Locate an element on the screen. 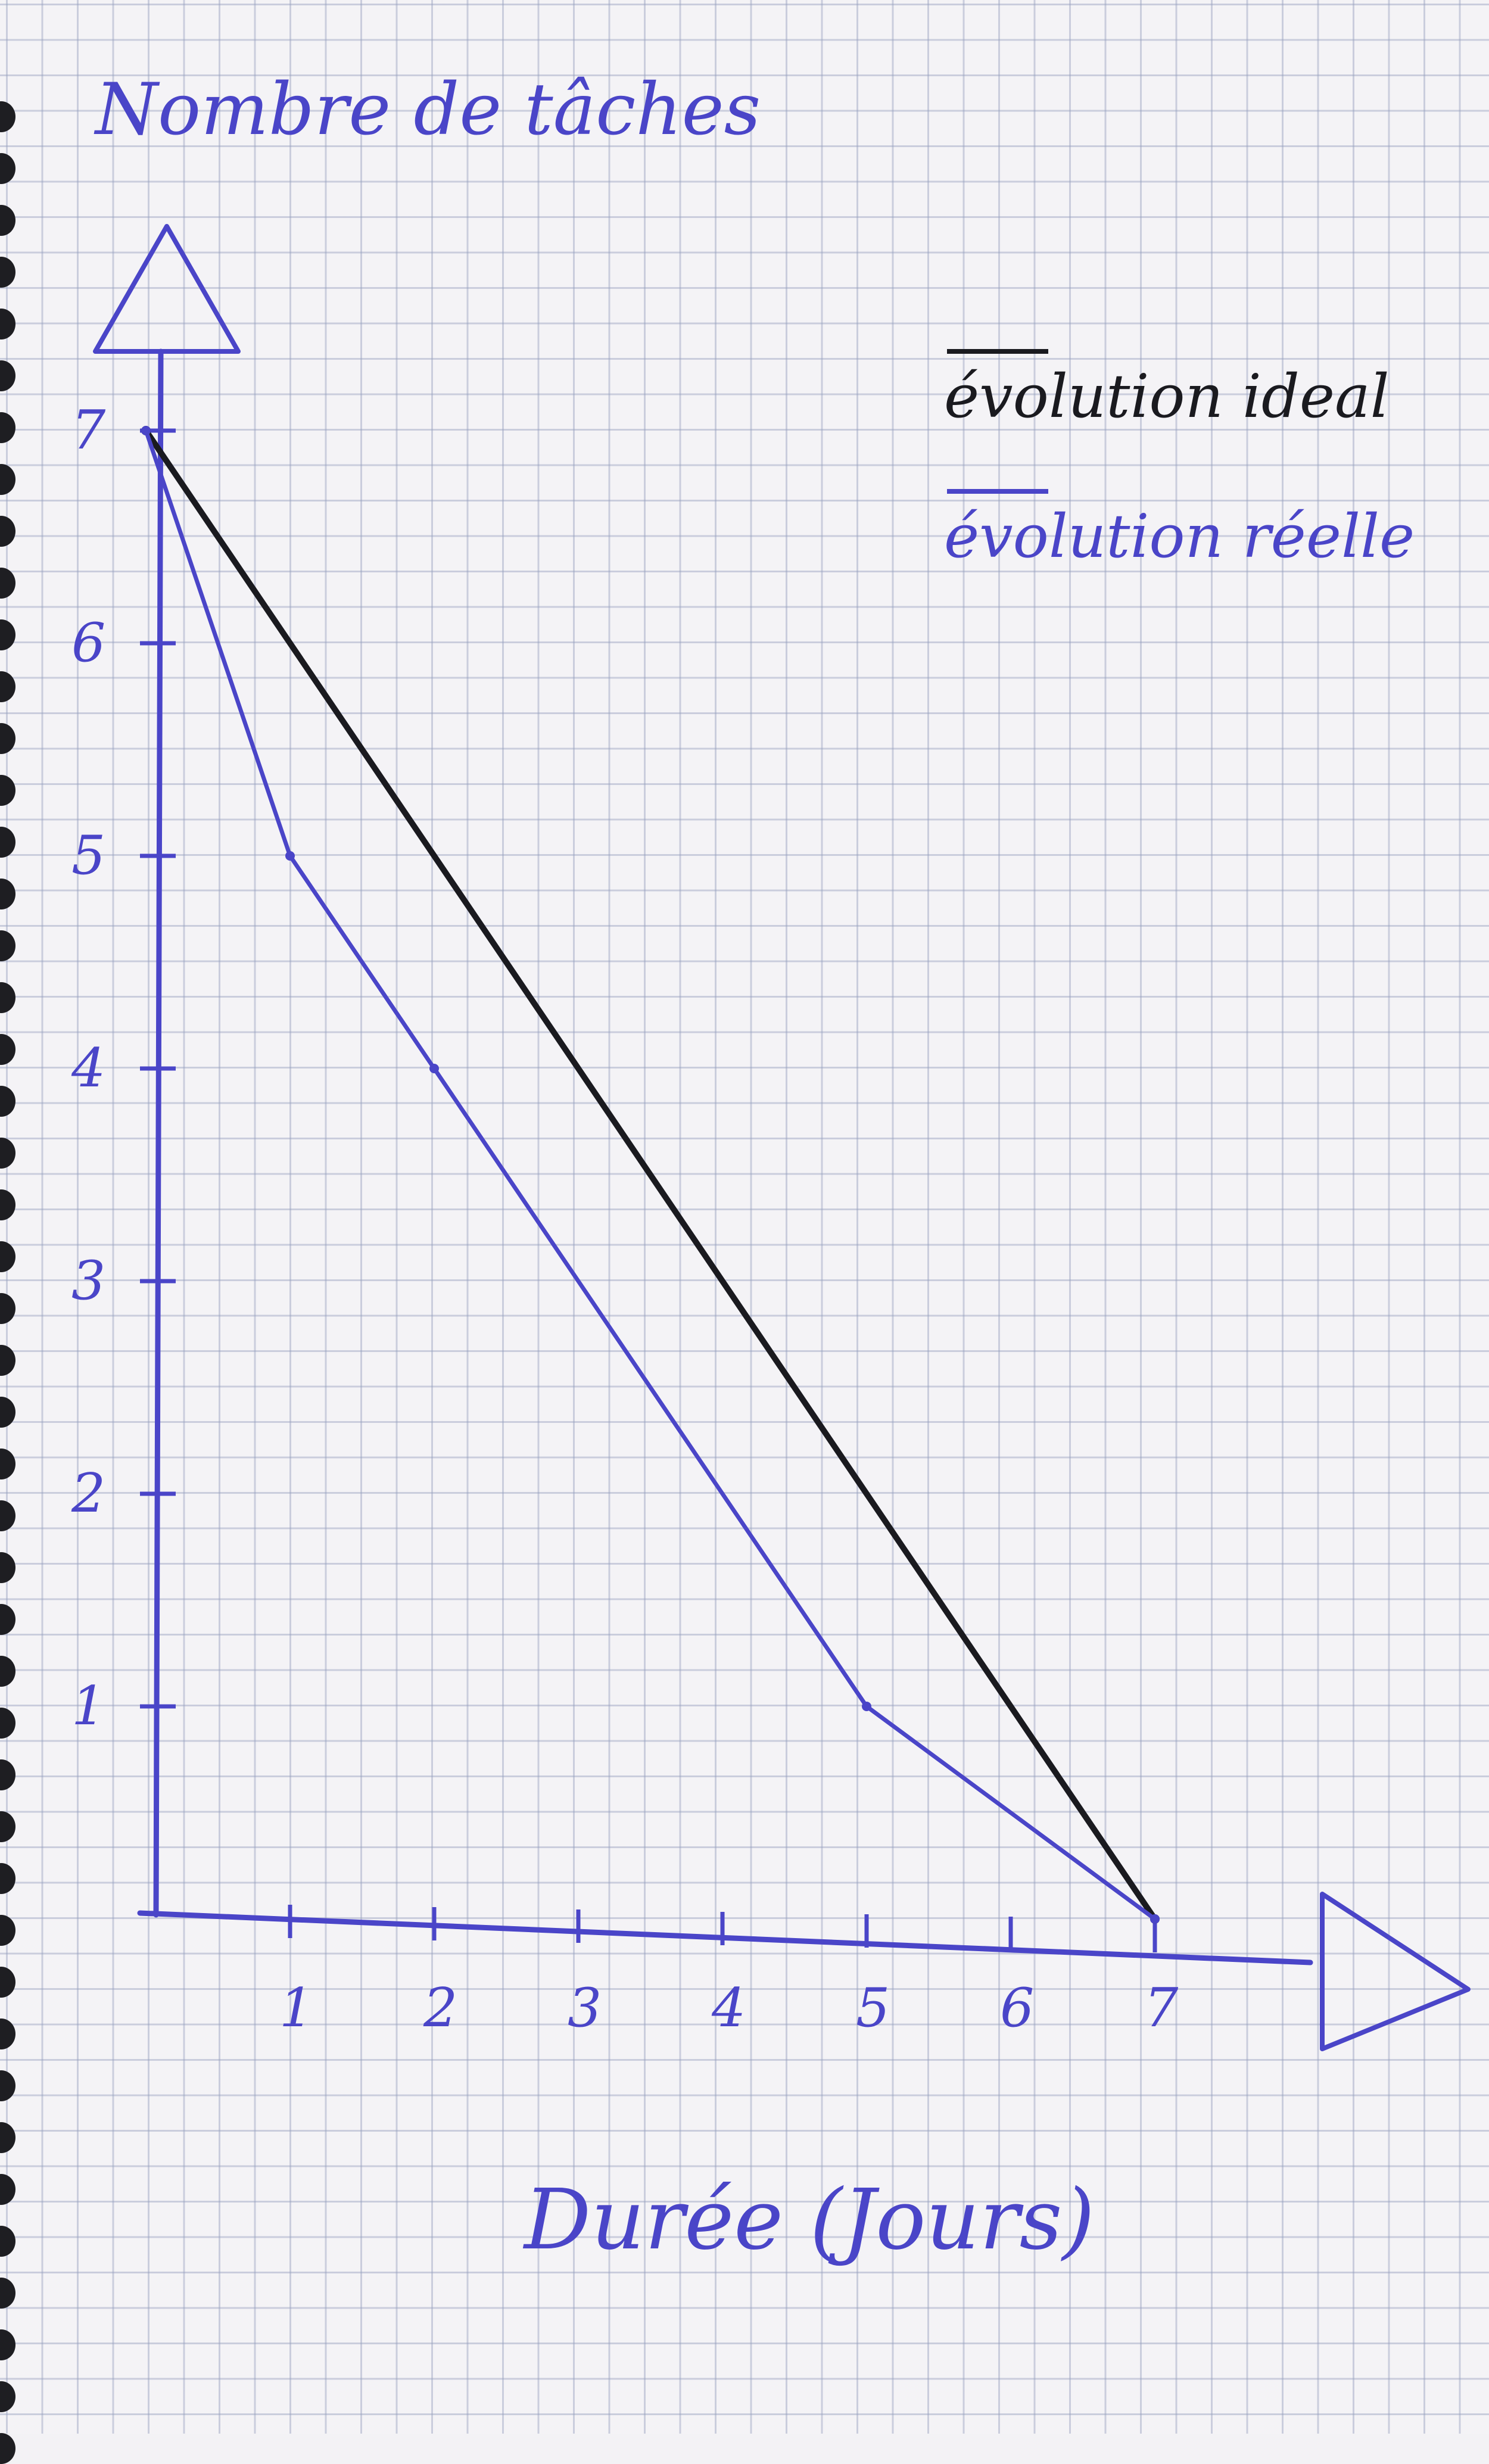 Image resolution: width=1489 pixels, height=2464 pixels. legend-label: évolution ideal is located at coordinates (1167, 396).